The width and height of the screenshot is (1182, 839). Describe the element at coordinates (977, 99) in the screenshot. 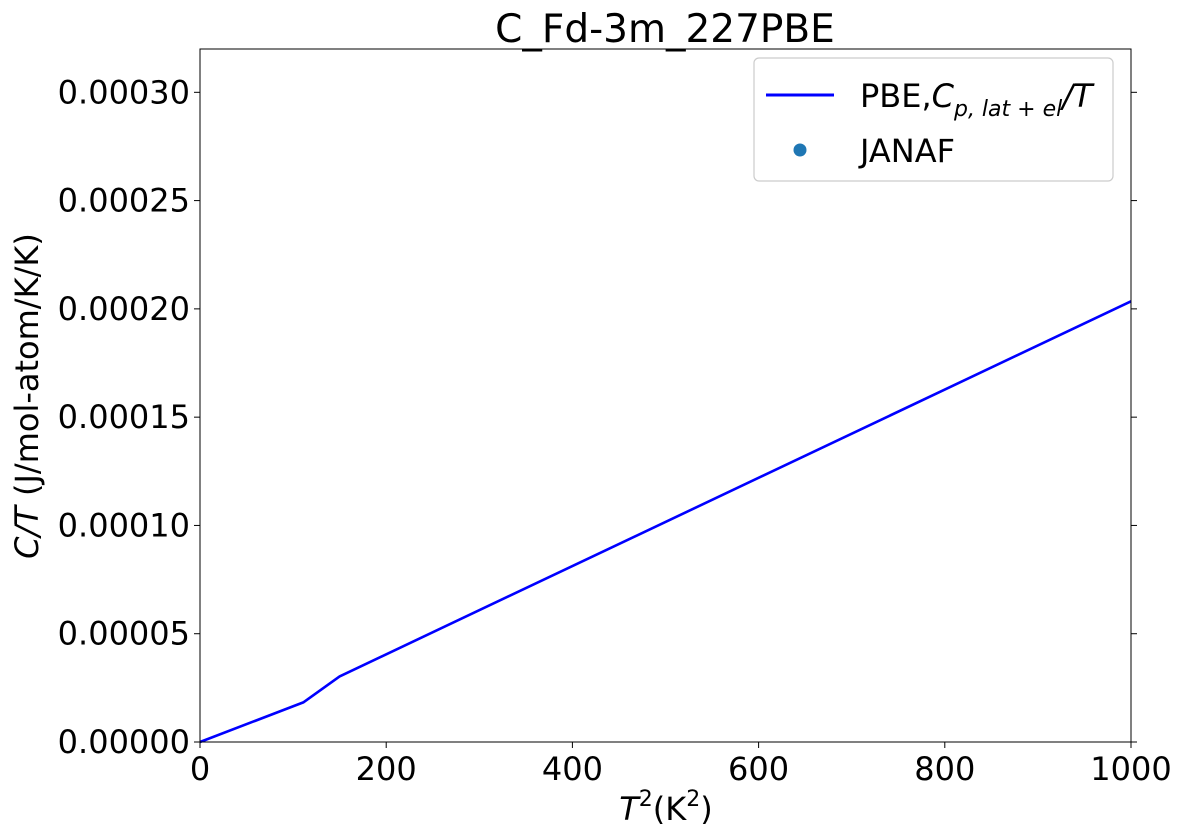

I see `legend-label-pbe: PBE,Cp, lat + el/T` at that location.